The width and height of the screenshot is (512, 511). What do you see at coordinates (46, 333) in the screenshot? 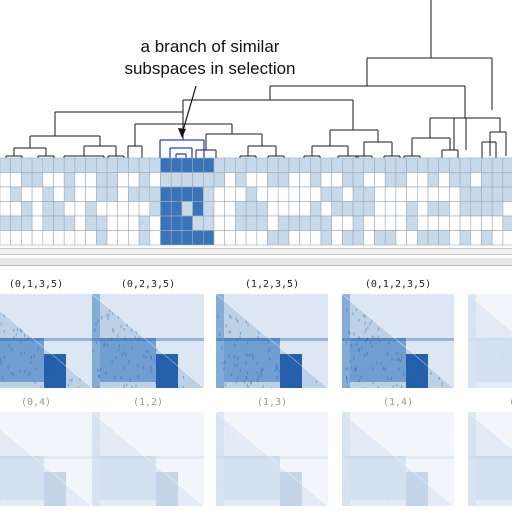
I see `subspace-tile: (0,1,3,5)` at bounding box center [46, 333].